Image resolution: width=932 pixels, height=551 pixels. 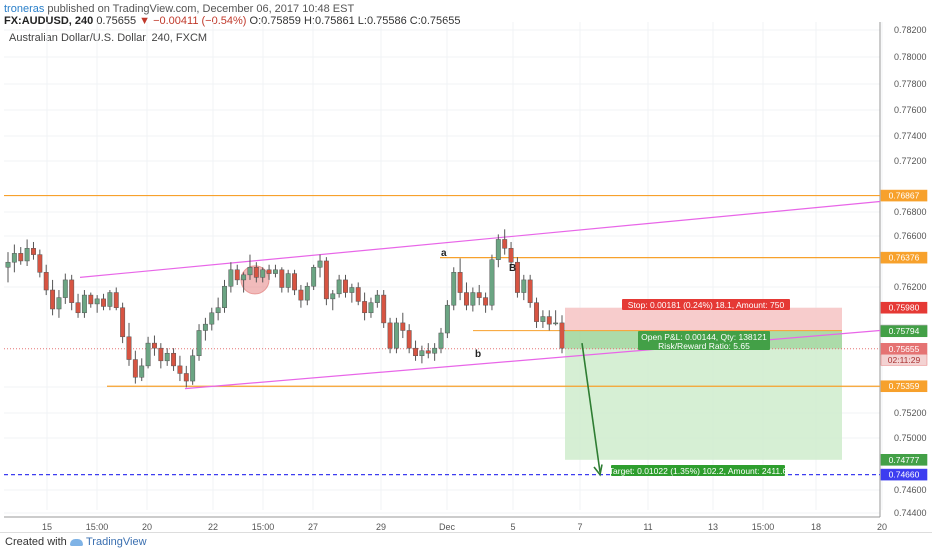 I want to click on x-tick-label: 11, so click(x=647, y=527).